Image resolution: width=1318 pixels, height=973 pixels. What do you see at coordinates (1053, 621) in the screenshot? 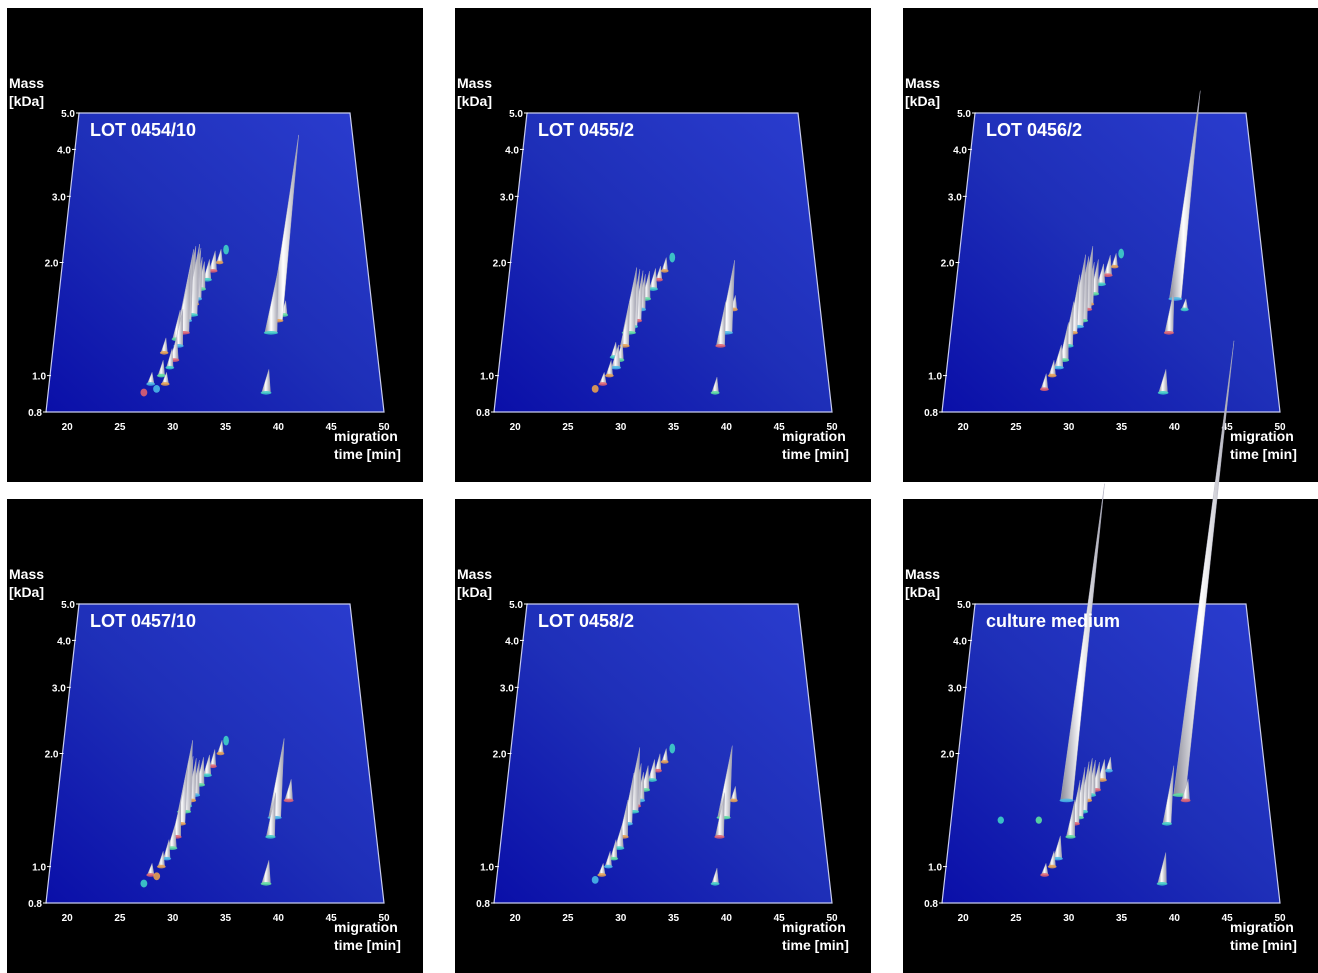
I see `panel-title: culture medium` at bounding box center [1053, 621].